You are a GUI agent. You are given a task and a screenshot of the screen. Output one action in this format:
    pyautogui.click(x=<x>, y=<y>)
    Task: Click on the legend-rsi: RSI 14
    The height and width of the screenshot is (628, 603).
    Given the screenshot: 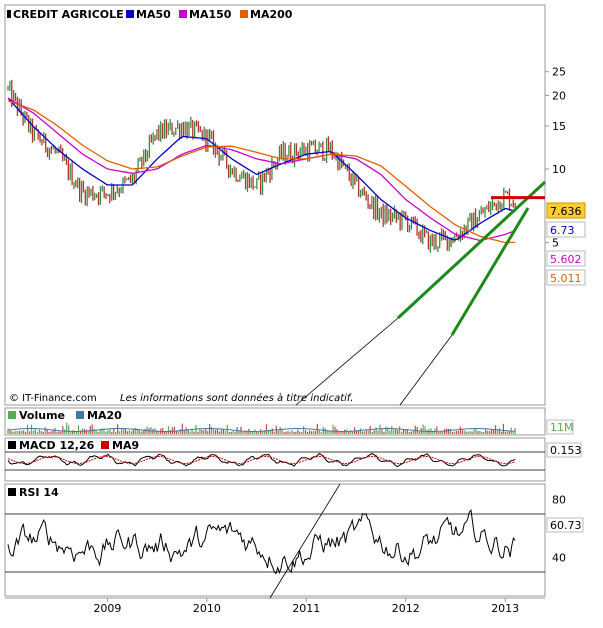 What is the action you would take?
    pyautogui.click(x=39, y=492)
    